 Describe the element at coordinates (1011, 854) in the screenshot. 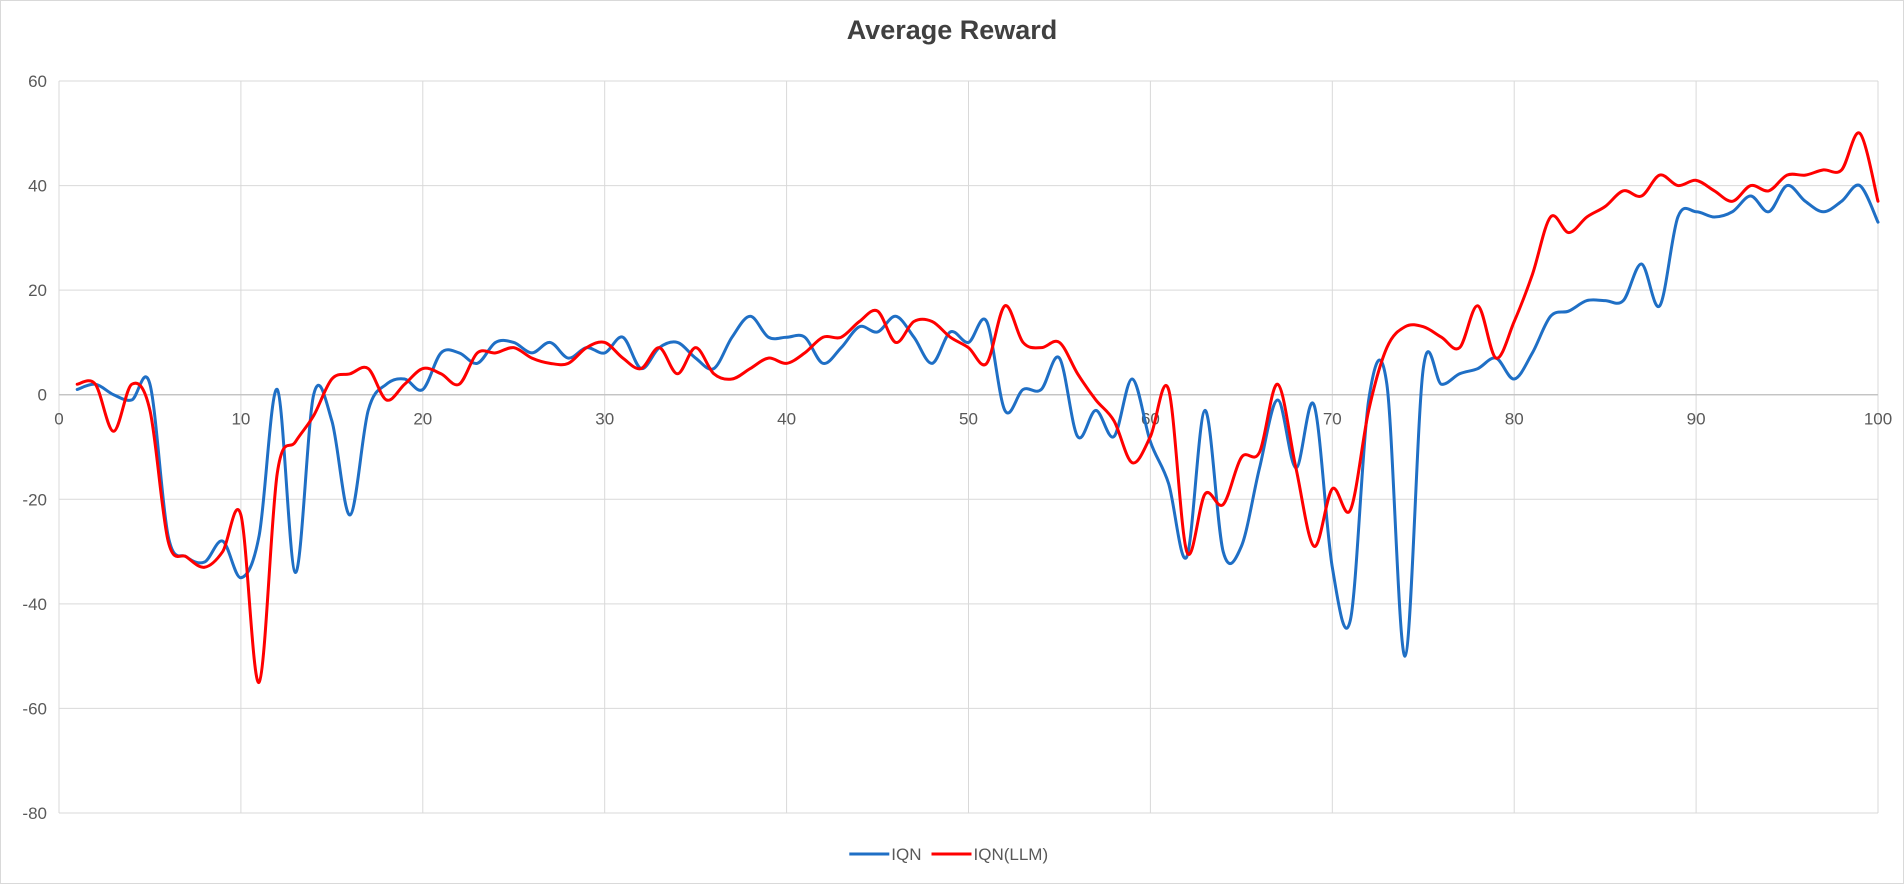

I see `legend-label: IQN(LLM)` at that location.